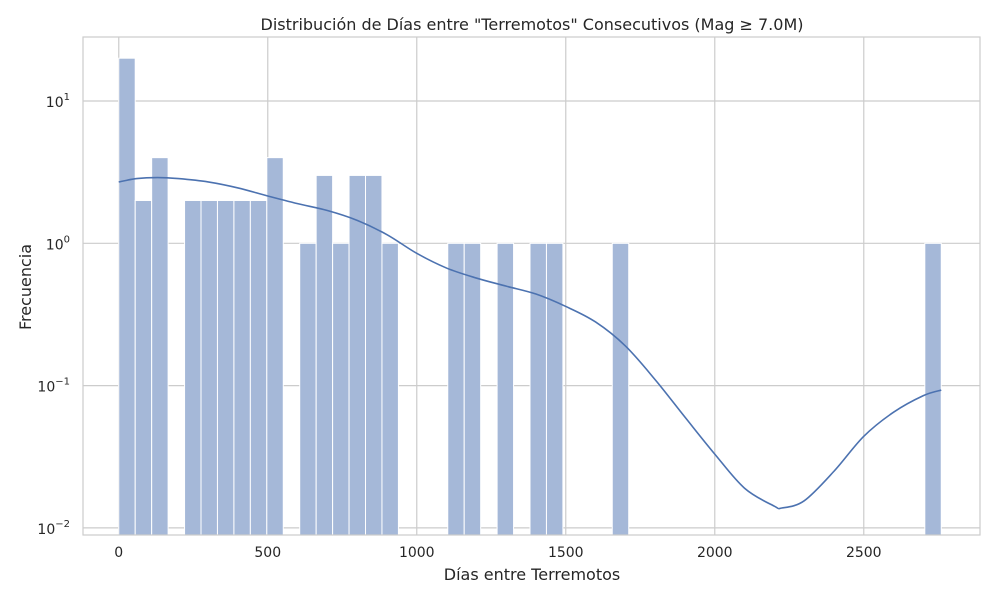 This screenshot has width=1000, height=600. I want to click on y-axis-label: Frecuencia, so click(25, 287).